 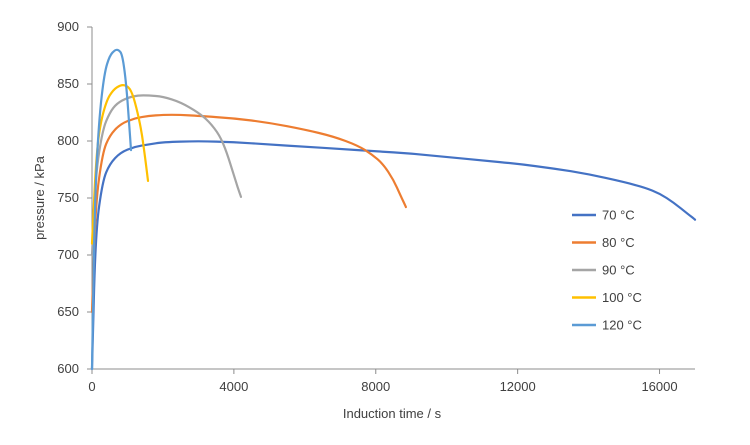 What do you see at coordinates (659, 386) in the screenshot?
I see `x-tick-label: 16000` at bounding box center [659, 386].